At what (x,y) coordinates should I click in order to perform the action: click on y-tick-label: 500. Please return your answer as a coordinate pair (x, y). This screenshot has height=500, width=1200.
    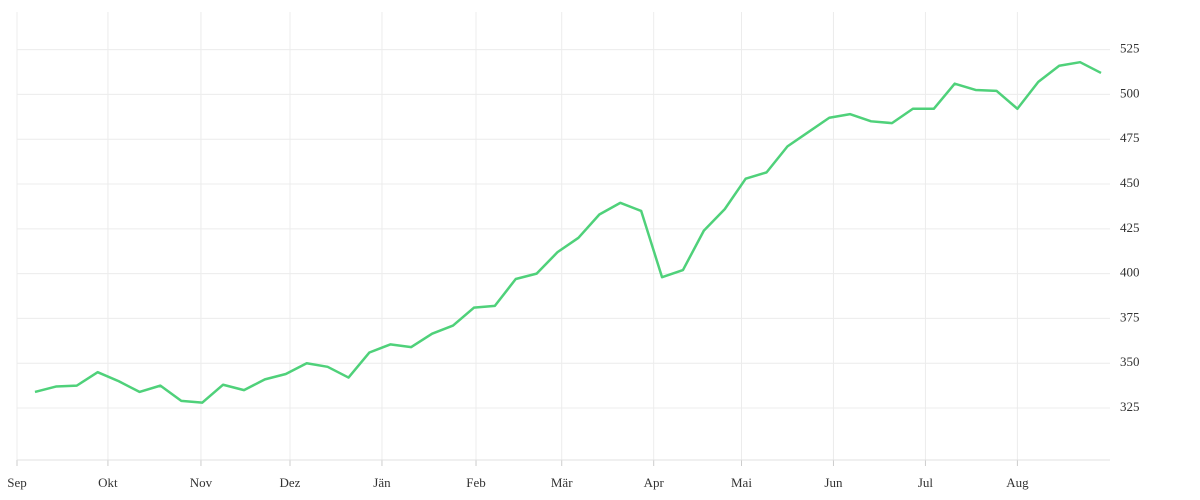
    Looking at the image, I should click on (1130, 92).